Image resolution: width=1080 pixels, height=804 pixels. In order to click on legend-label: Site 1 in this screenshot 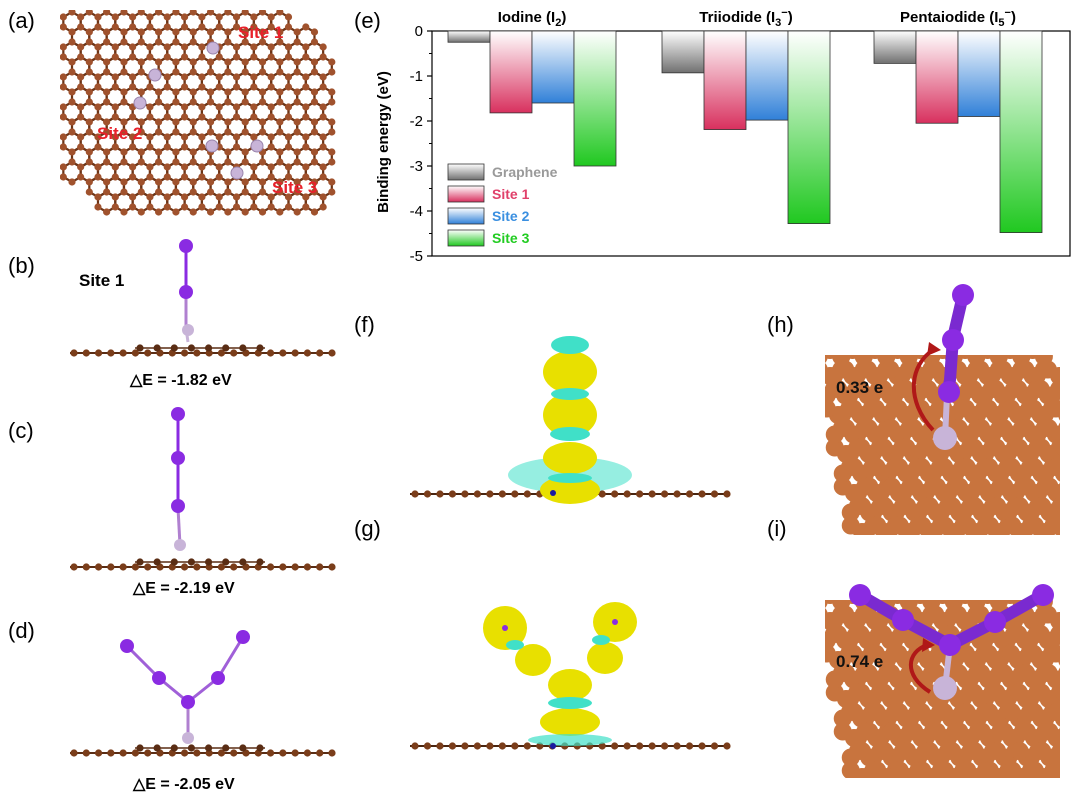, I will do `click(511, 194)`.